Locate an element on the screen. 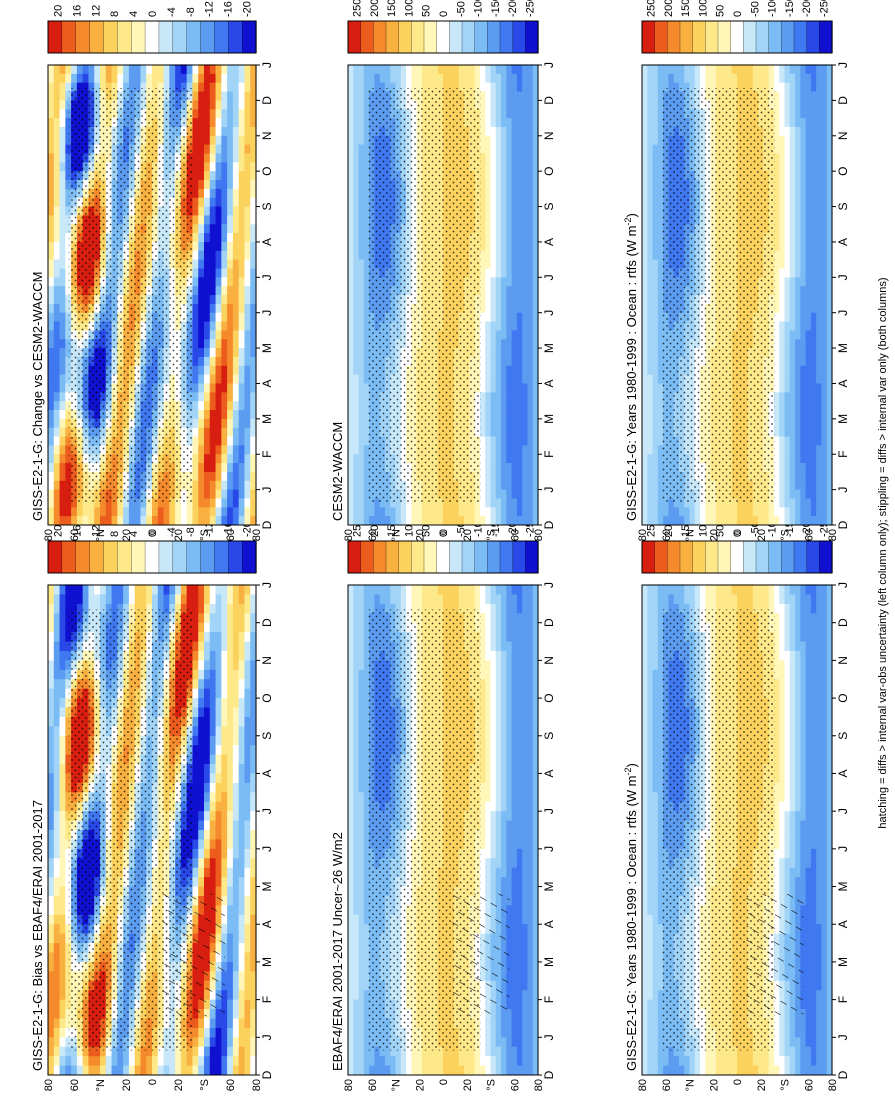 The width and height of the screenshot is (895, 1105). month-tick-label: S is located at coordinates (267, 736).